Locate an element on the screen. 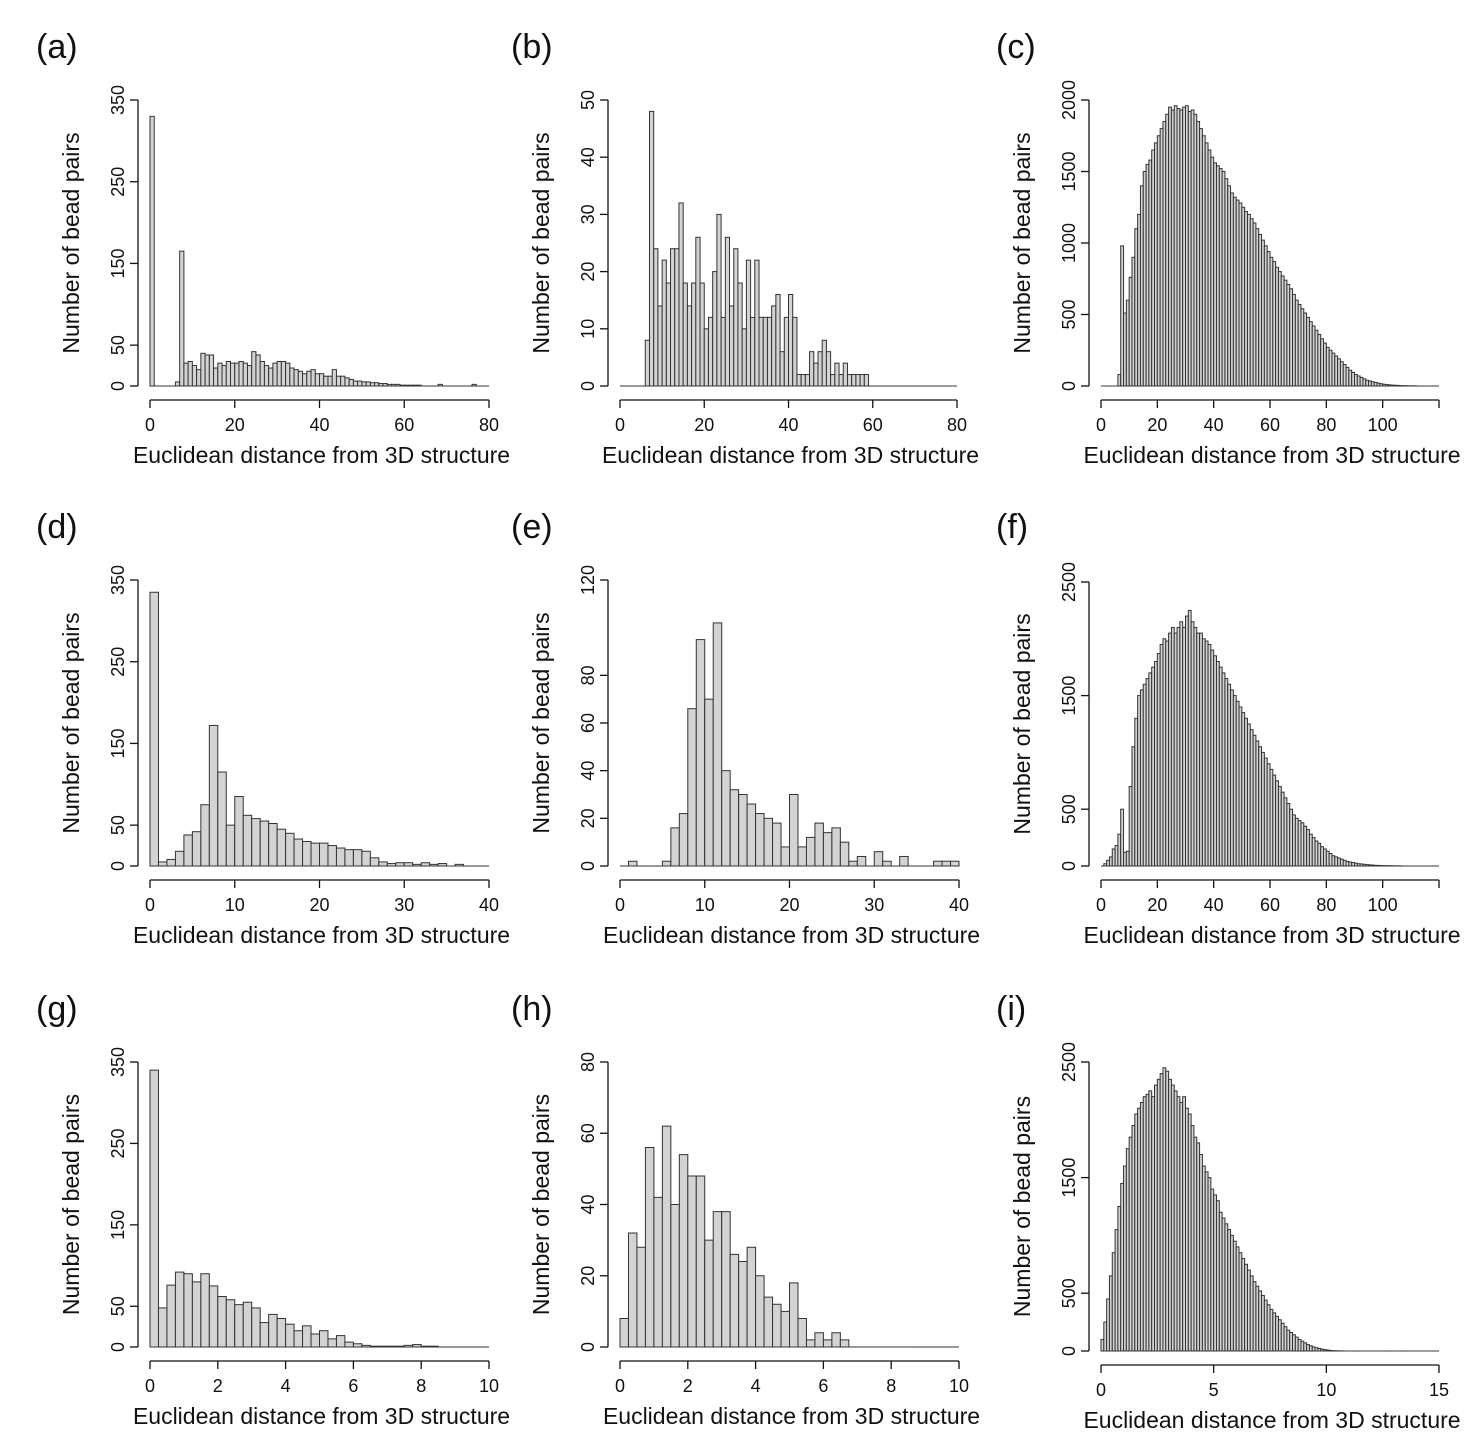 The image size is (1474, 1452). x-tick-label: 30 is located at coordinates (874, 905).